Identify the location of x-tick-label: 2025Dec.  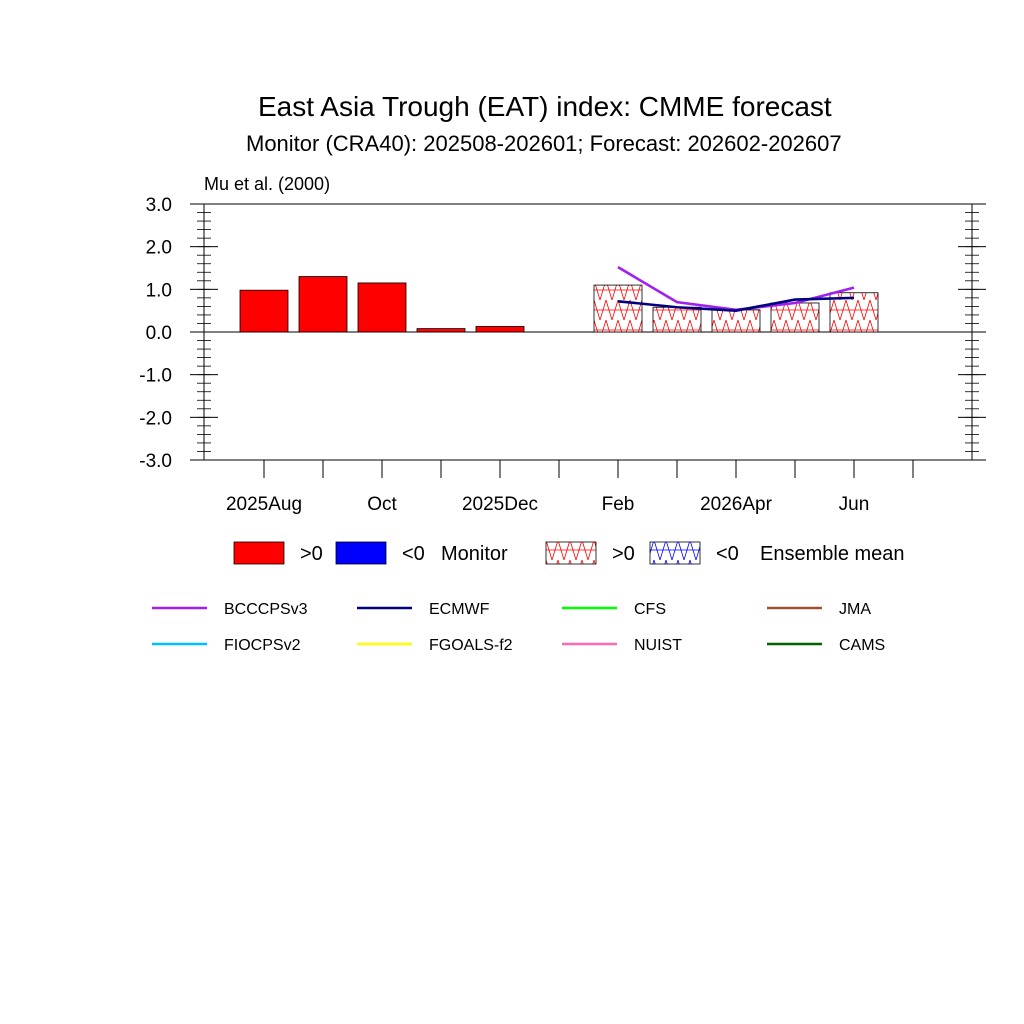
(500, 504).